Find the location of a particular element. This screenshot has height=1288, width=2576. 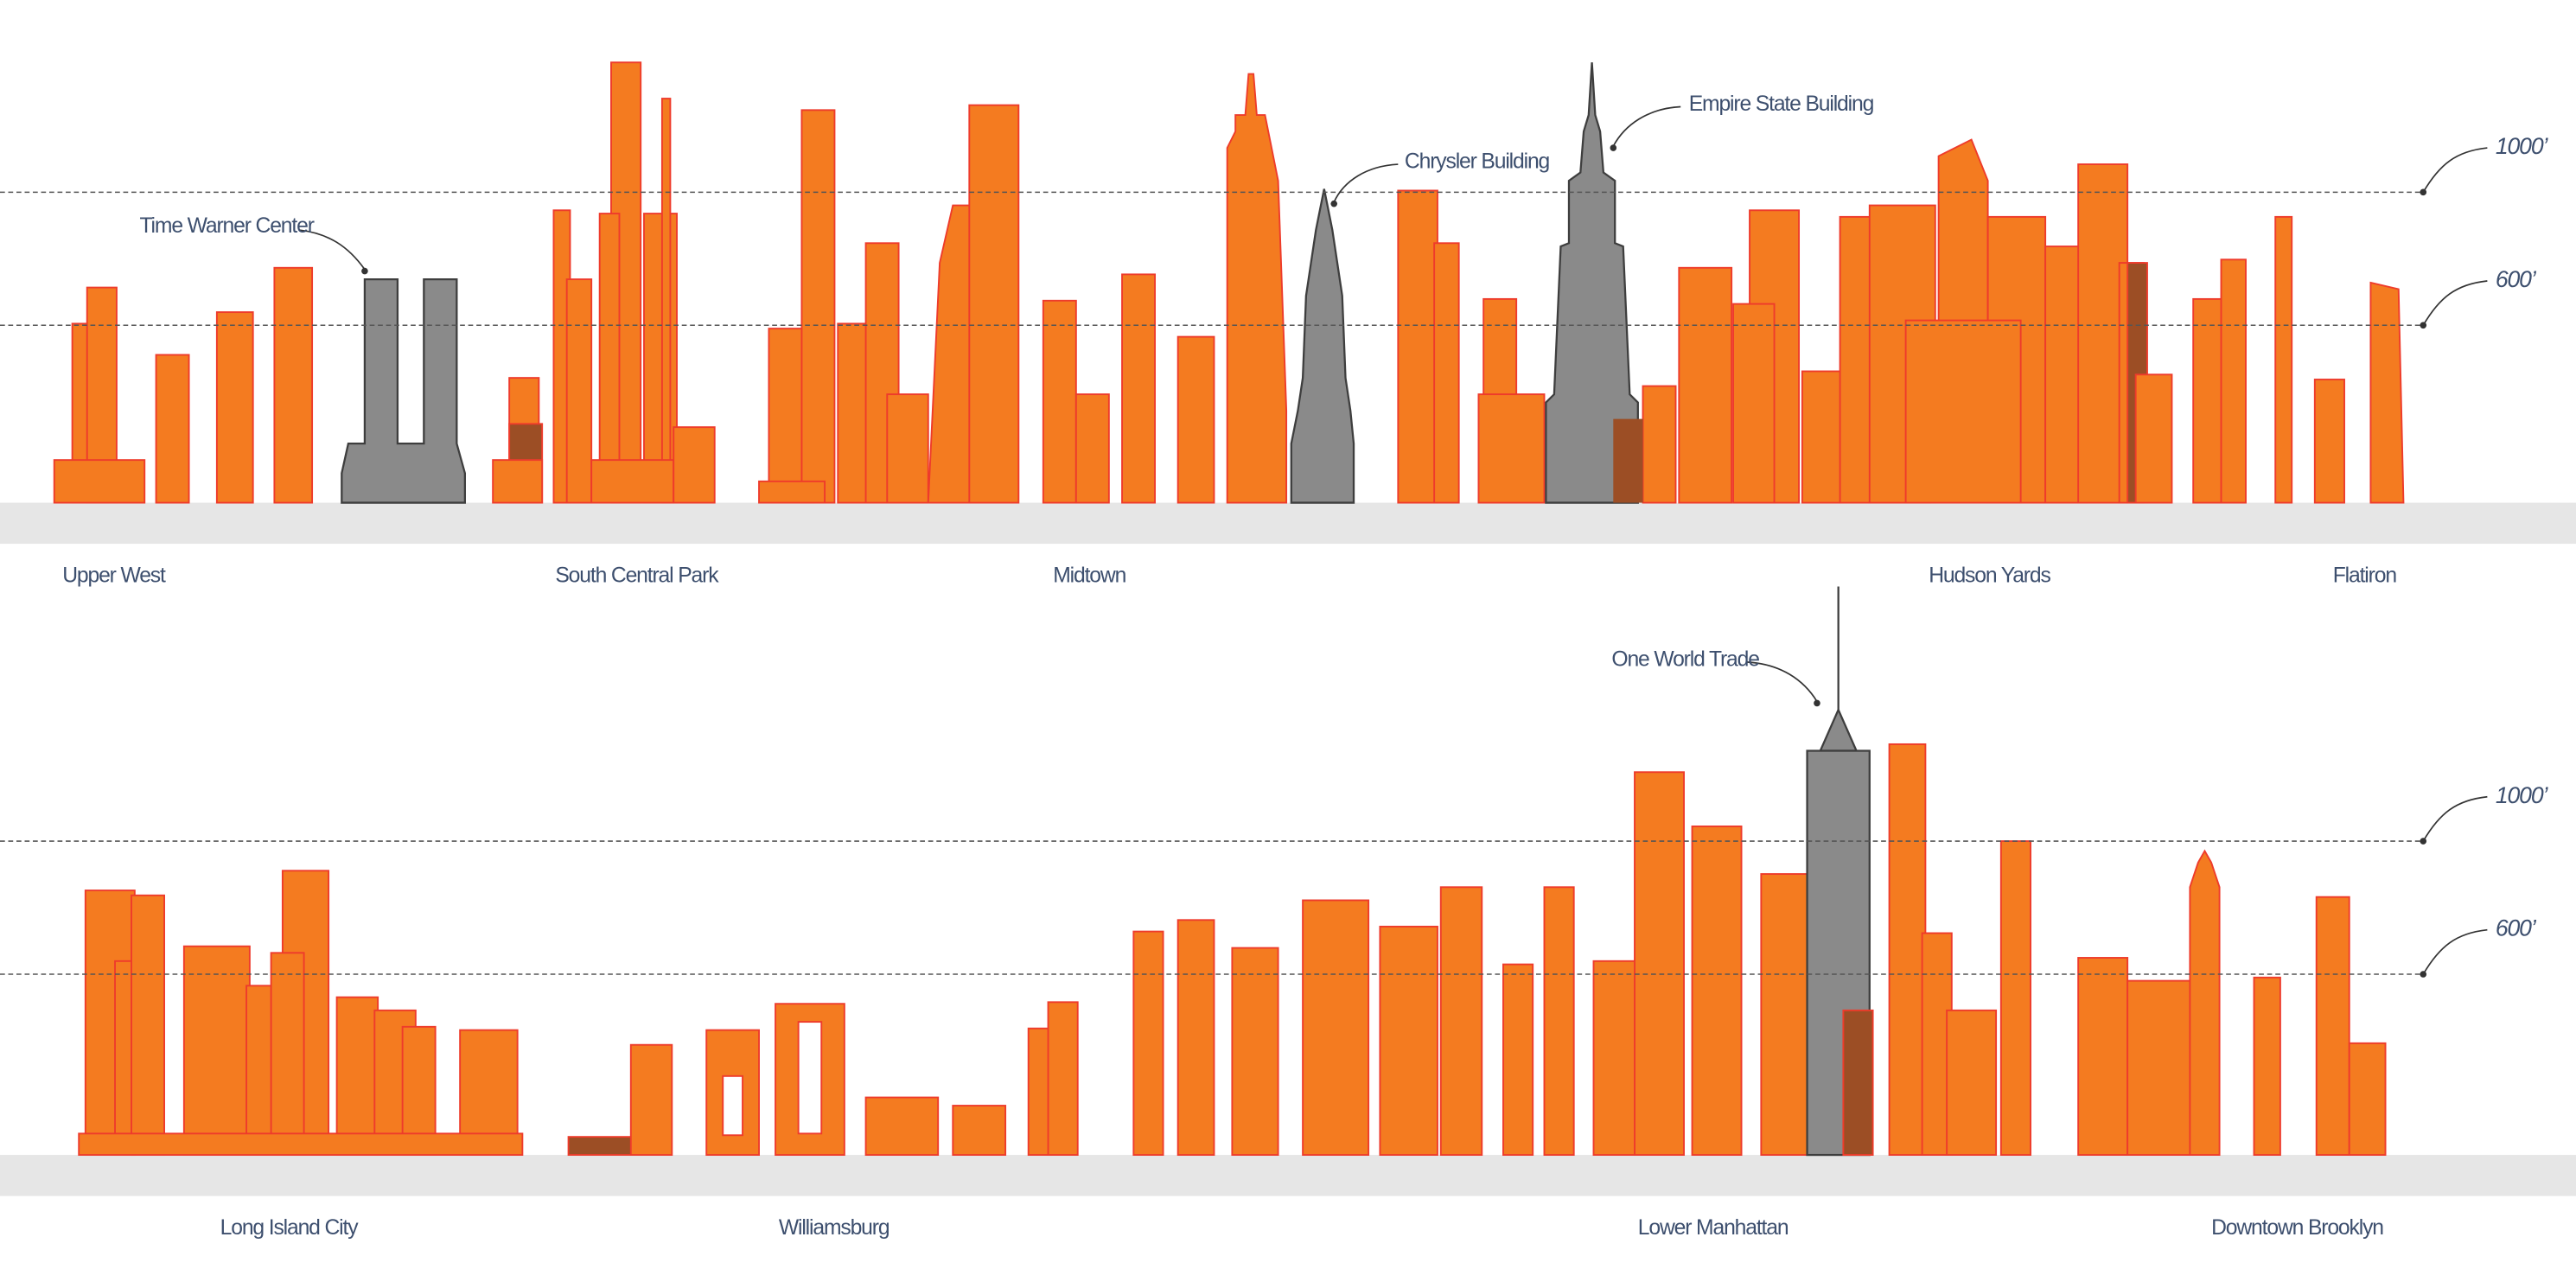

neighborhood-label: Hudson Yards is located at coordinates (1989, 576).